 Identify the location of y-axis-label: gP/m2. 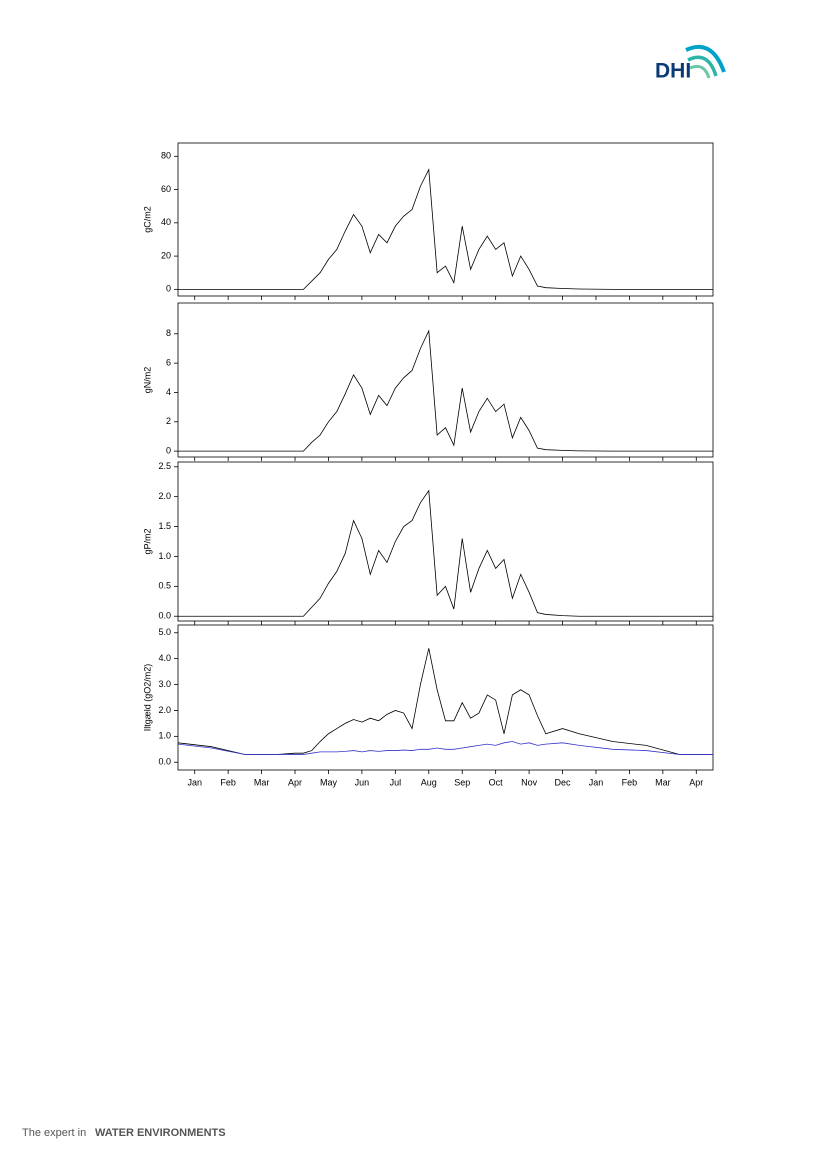
(147, 541).